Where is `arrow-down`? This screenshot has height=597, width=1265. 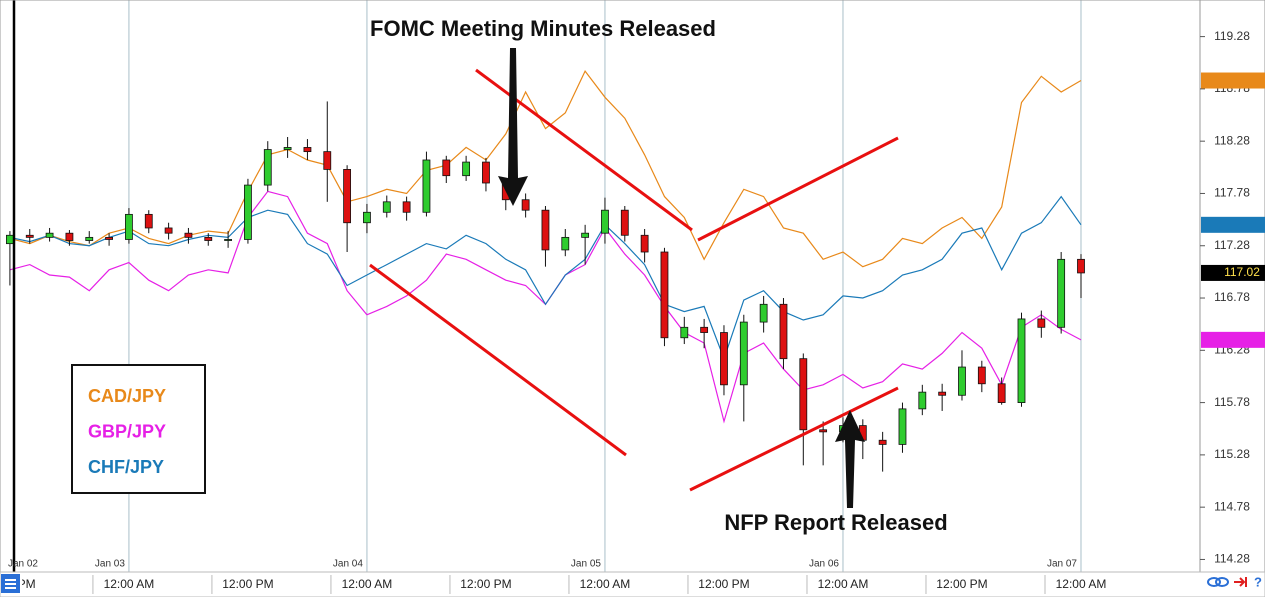
arrow-down is located at coordinates (513, 127).